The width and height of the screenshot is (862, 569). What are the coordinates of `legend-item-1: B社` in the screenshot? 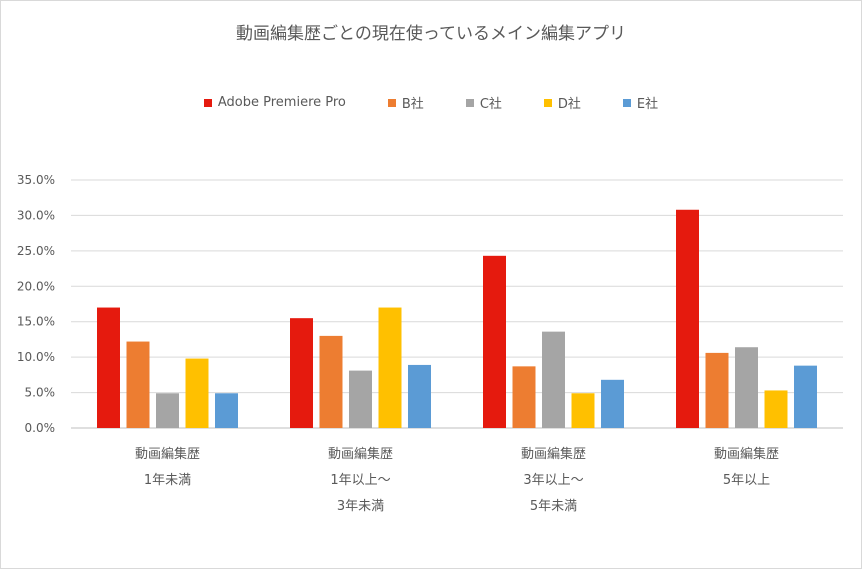 It's located at (405, 102).